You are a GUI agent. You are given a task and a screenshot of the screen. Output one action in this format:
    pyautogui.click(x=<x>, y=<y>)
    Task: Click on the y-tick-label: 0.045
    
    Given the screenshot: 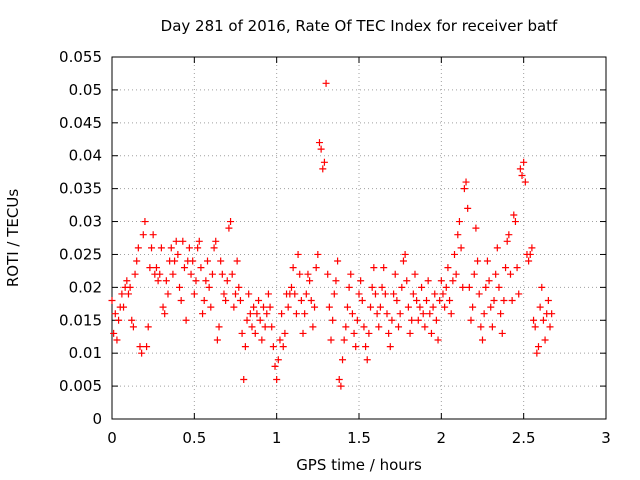 What is the action you would take?
    pyautogui.click(x=80, y=123)
    